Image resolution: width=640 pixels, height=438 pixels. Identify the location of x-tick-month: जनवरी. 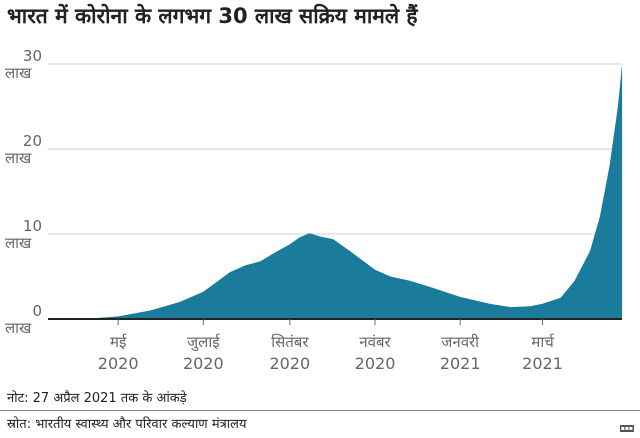
(460, 342).